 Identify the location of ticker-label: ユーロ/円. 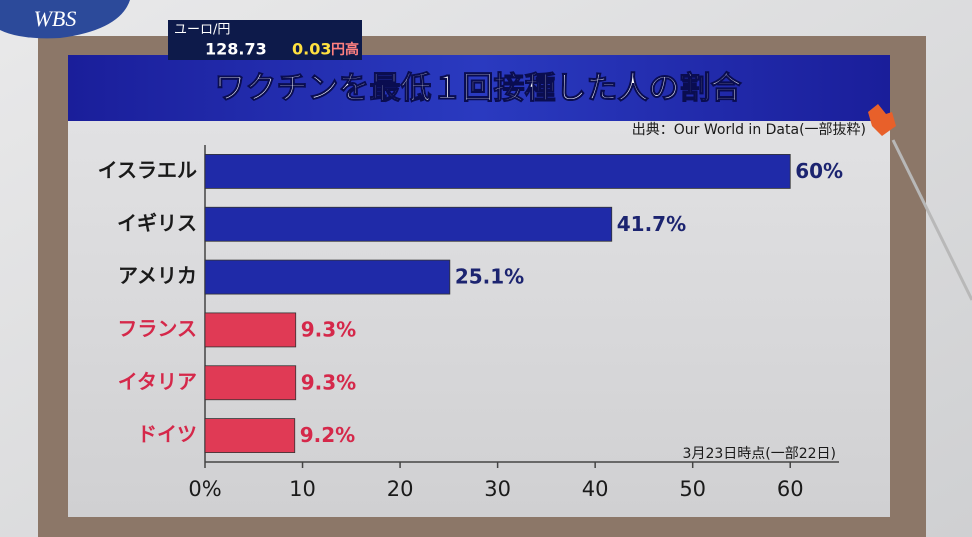
(202, 30).